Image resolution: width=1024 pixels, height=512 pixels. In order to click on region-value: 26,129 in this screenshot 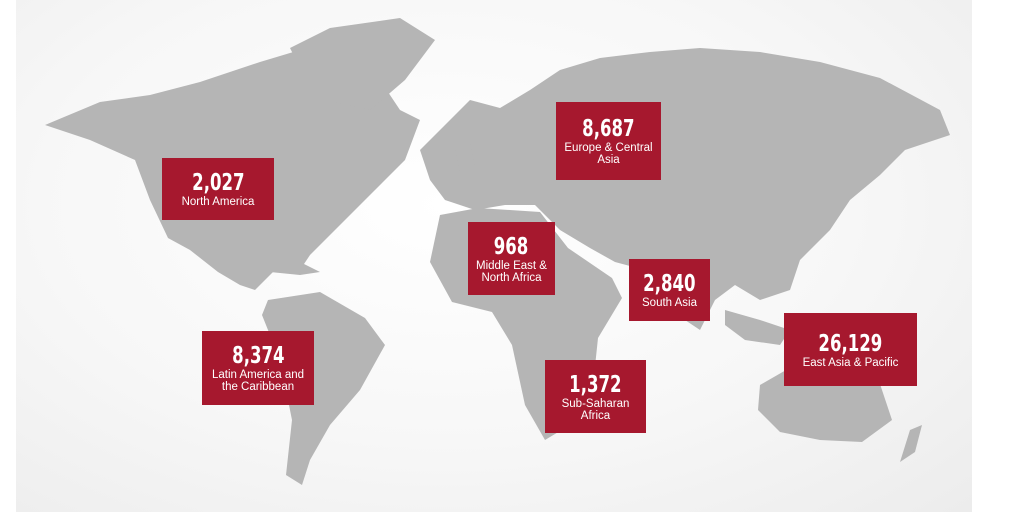, I will do `click(850, 343)`.